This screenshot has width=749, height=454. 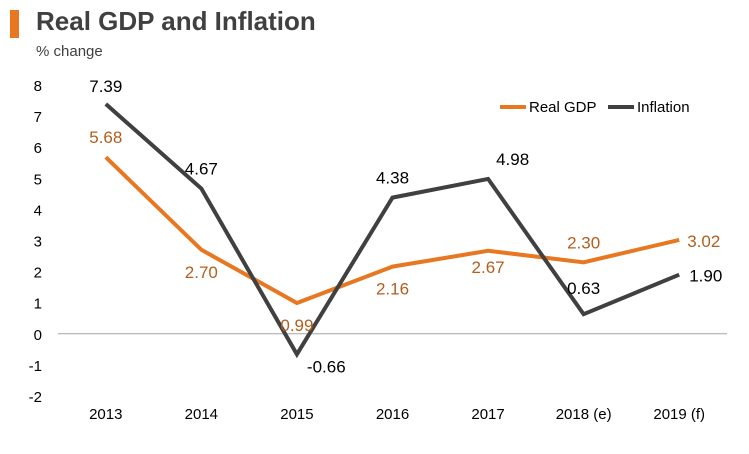 What do you see at coordinates (201, 169) in the screenshot?
I see `inflation-data-label: 4.67` at bounding box center [201, 169].